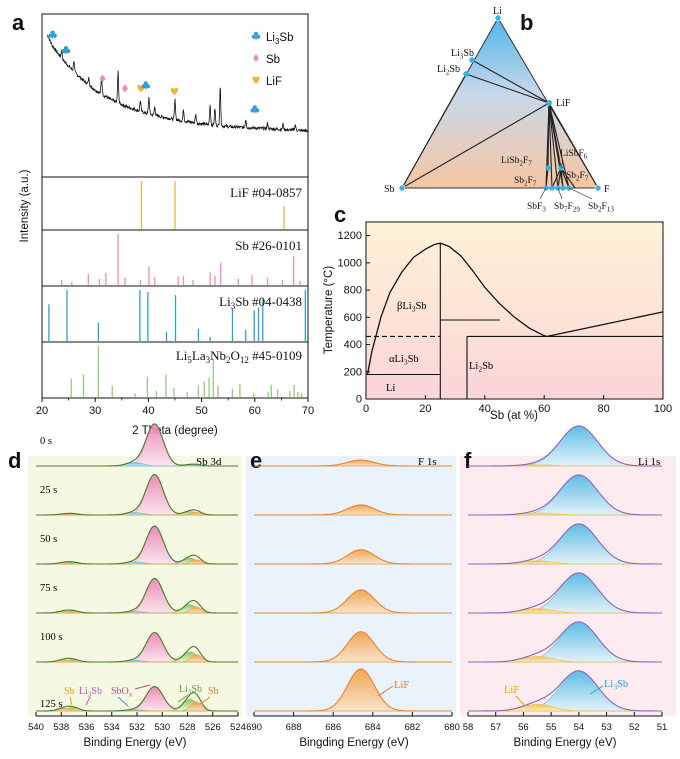  I want to click on point-li3sb, so click(472, 60).